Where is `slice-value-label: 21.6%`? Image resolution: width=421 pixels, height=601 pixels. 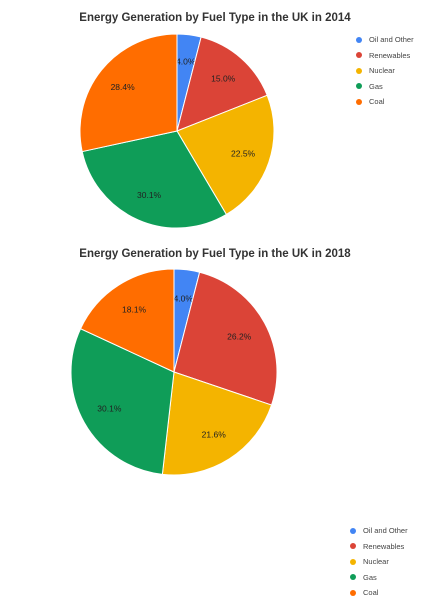
slice-value-label: 21.6% is located at coordinates (214, 435).